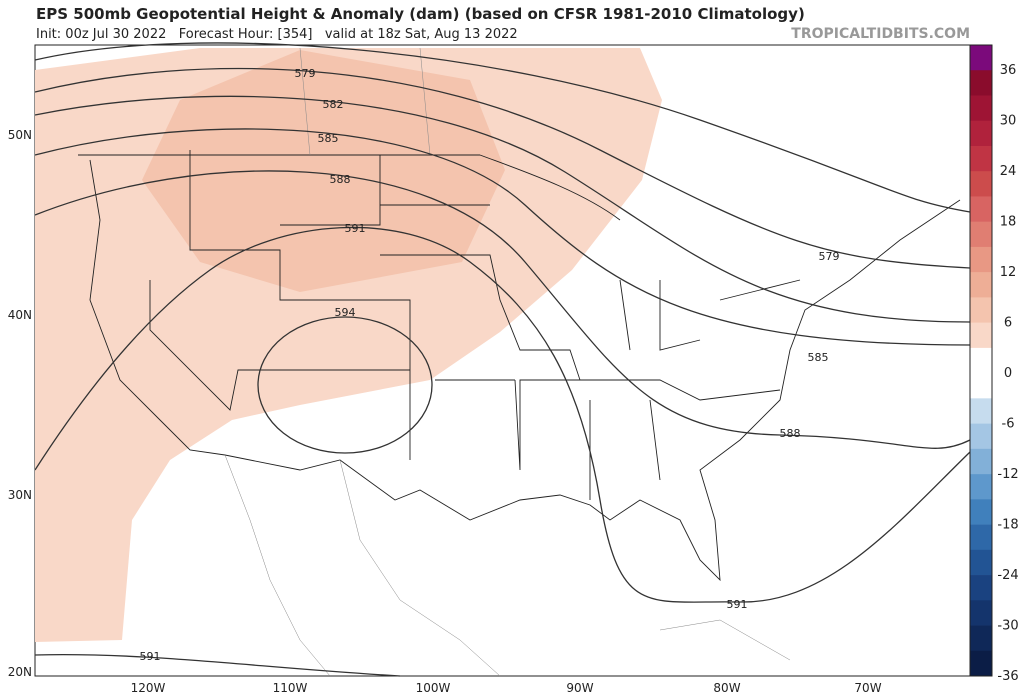 This screenshot has width=1024, height=700. What do you see at coordinates (994, 364) in the screenshot?
I see `colorbar: 36 30 24 18 12 6 0 -6 -12 -18 -24 -30 -36` at bounding box center [994, 364].